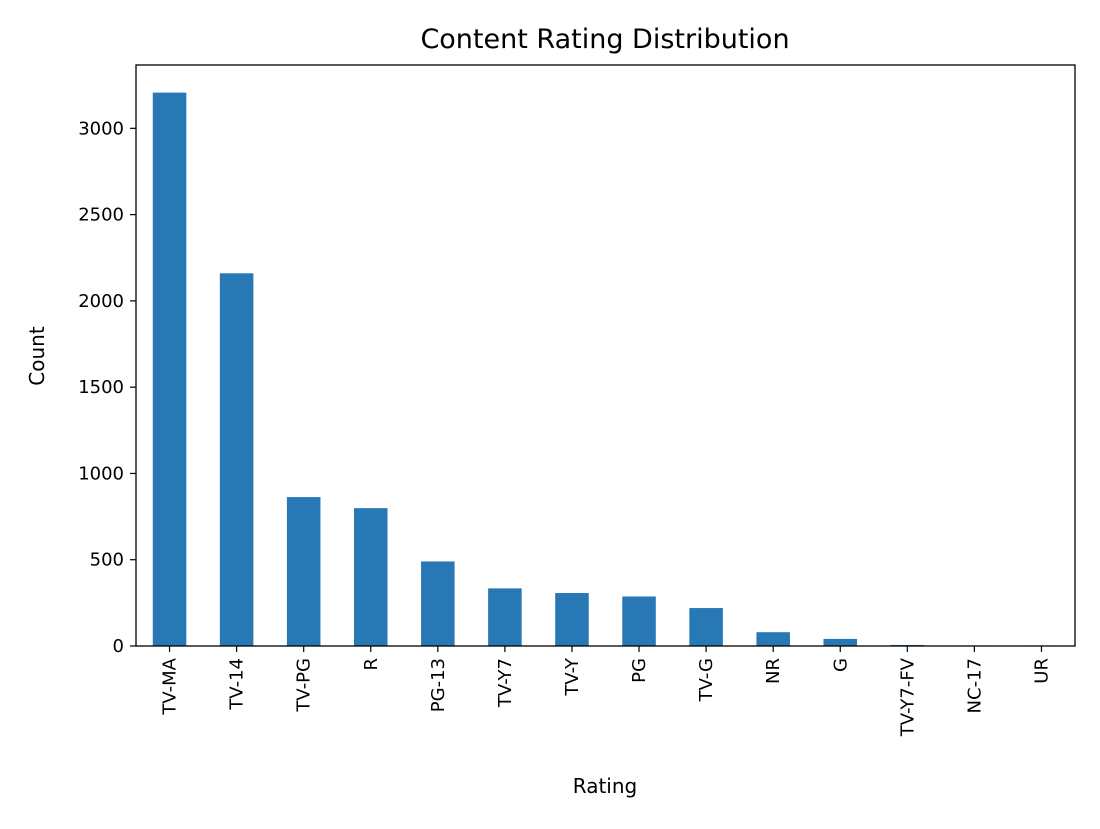  Describe the element at coordinates (505, 617) in the screenshot. I see `bar-tv-y7` at that location.